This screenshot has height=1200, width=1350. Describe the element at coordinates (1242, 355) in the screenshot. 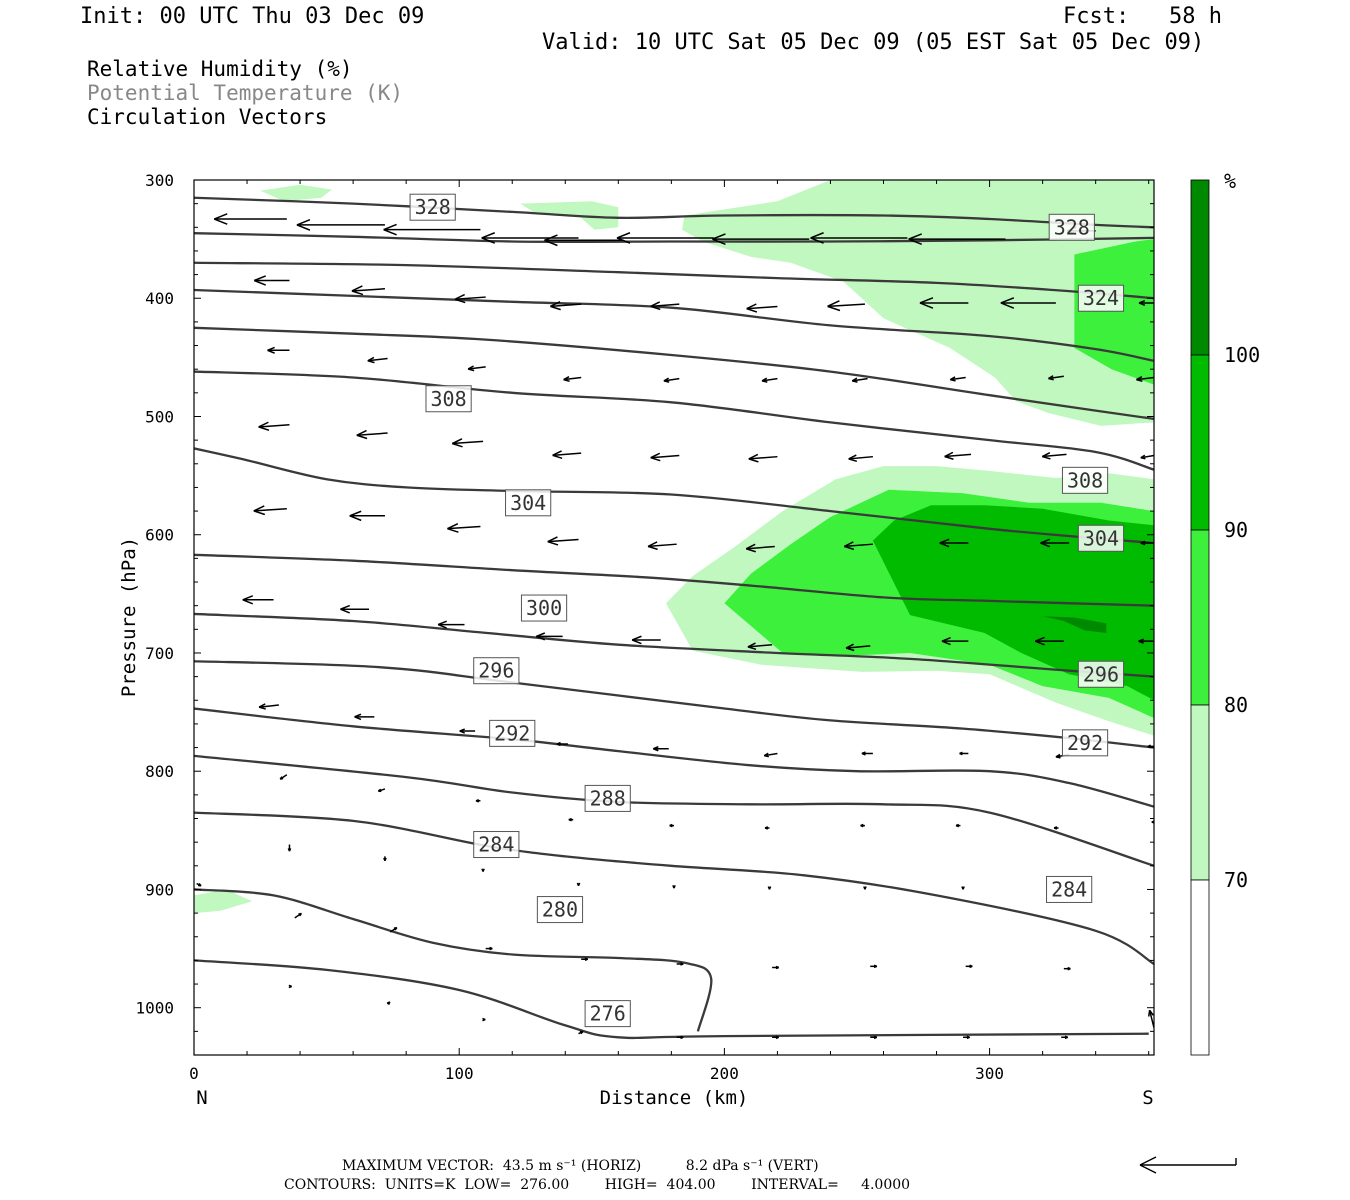

I see `colorbar-tick-100: 100` at that location.